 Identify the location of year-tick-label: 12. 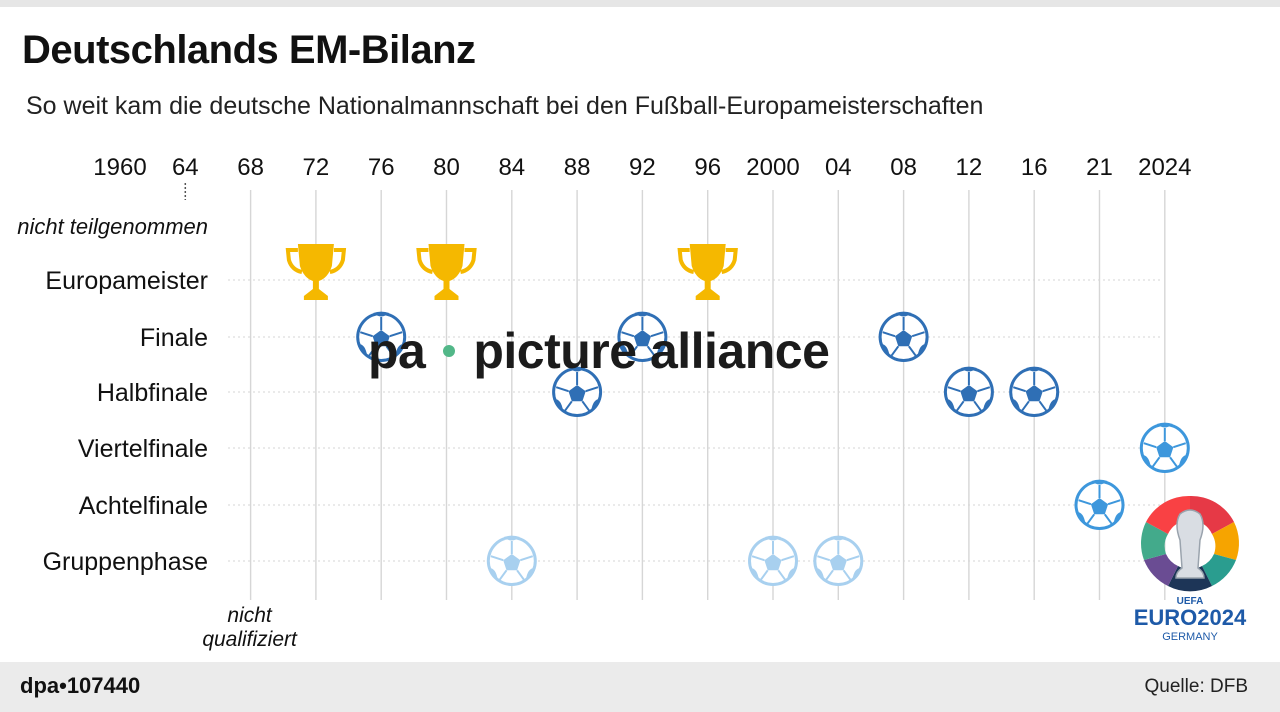
(969, 167).